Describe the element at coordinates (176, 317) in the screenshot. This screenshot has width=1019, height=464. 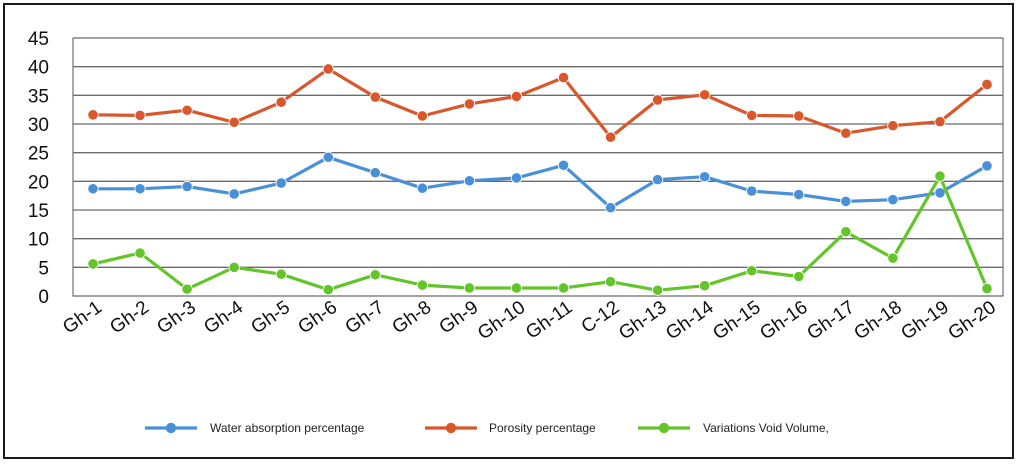
I see `x-tick-label: Gh-3` at that location.